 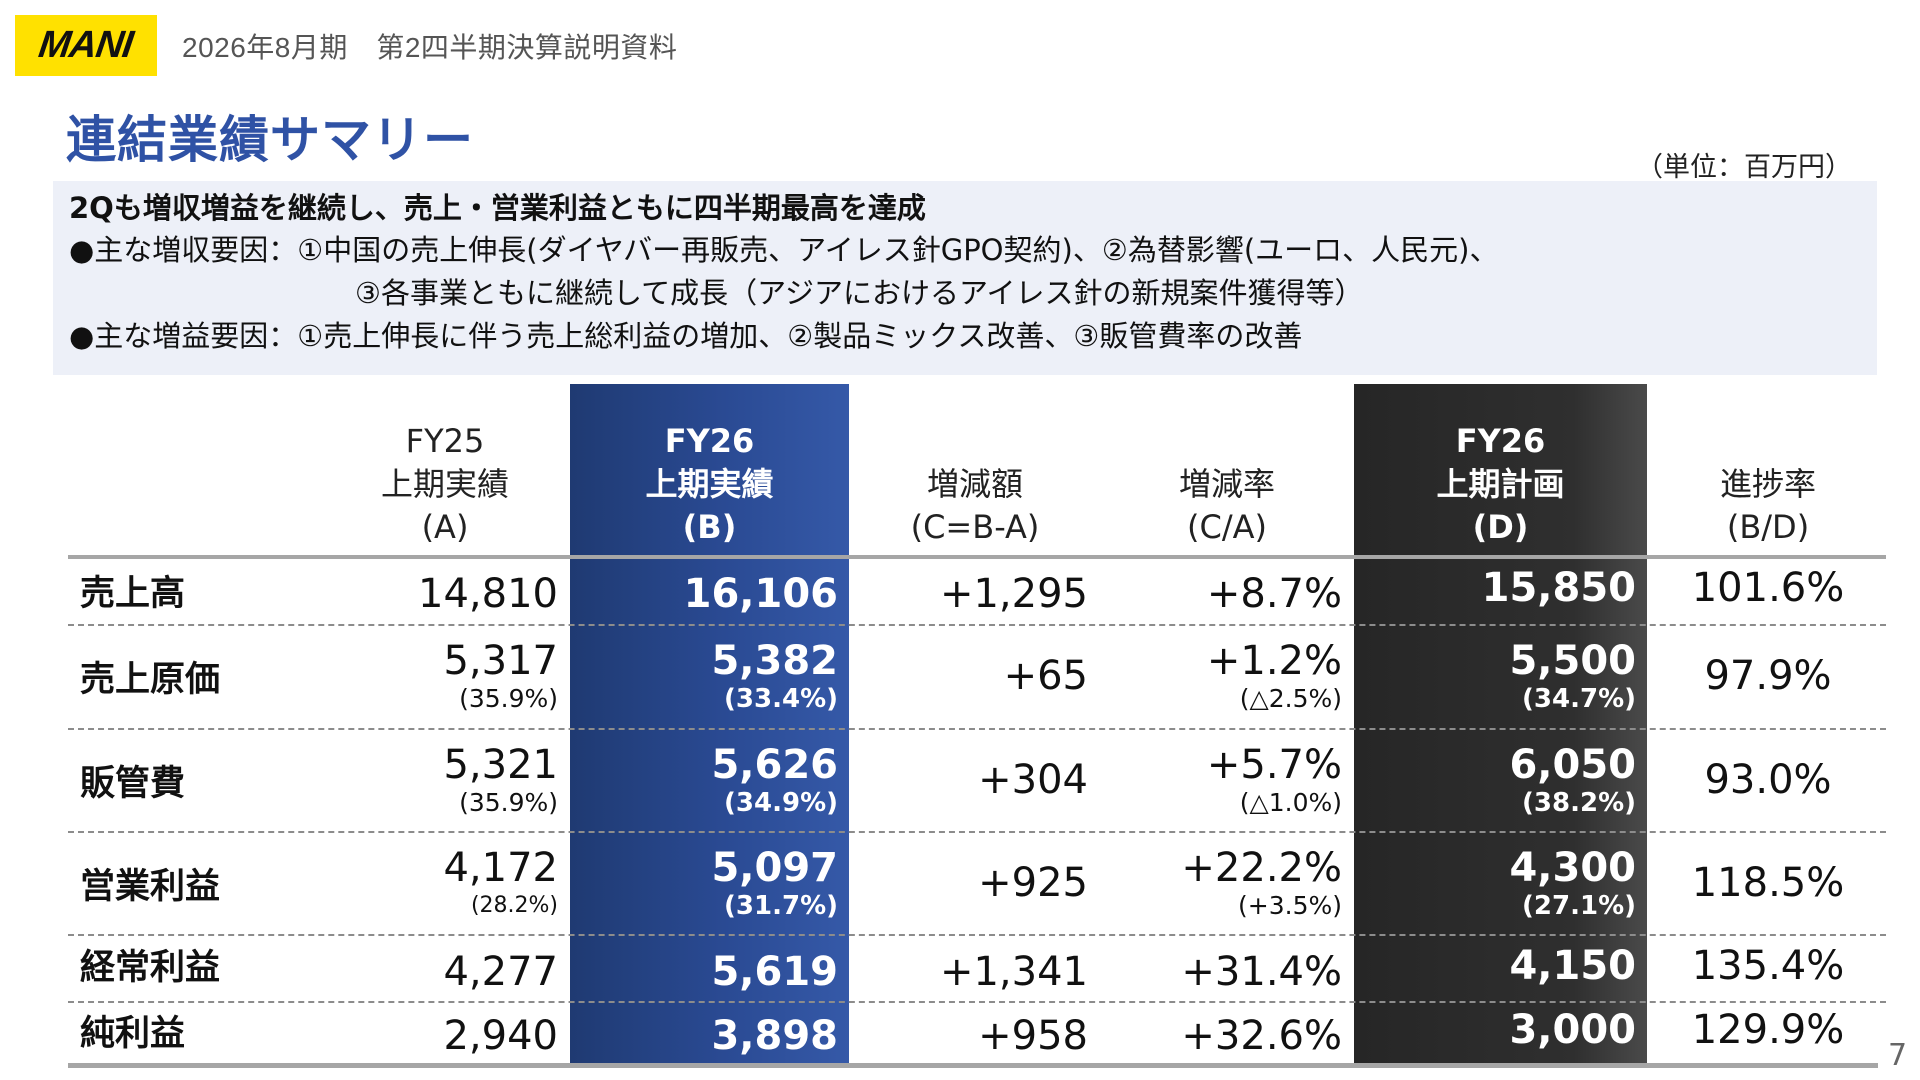 What do you see at coordinates (1033, 1036) in the screenshot?
I see `value: +958` at bounding box center [1033, 1036].